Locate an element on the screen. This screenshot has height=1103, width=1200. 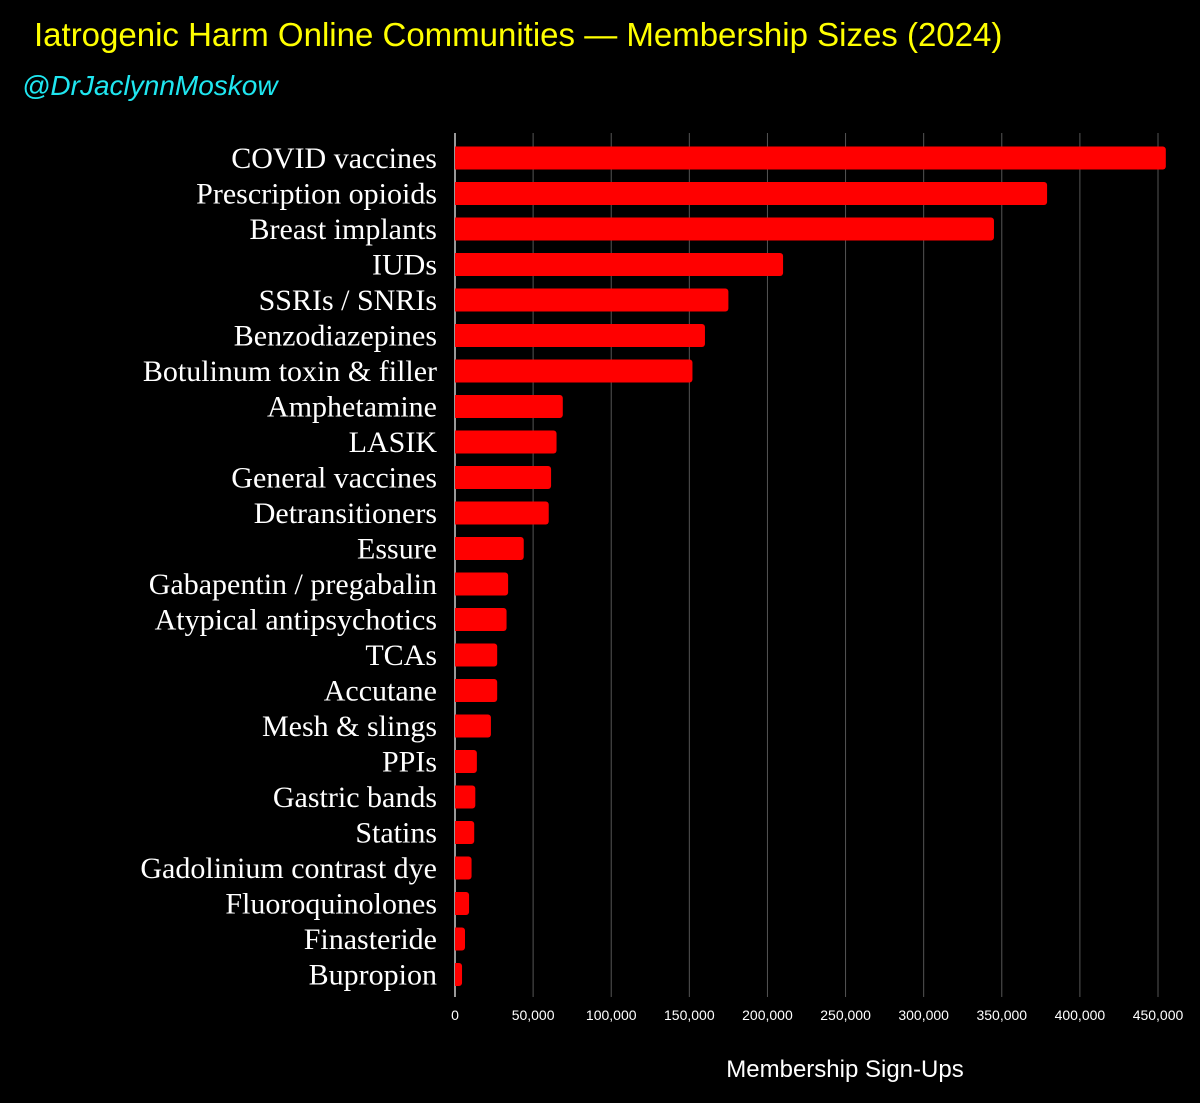
category-label: Bupropion is located at coordinates (373, 975).